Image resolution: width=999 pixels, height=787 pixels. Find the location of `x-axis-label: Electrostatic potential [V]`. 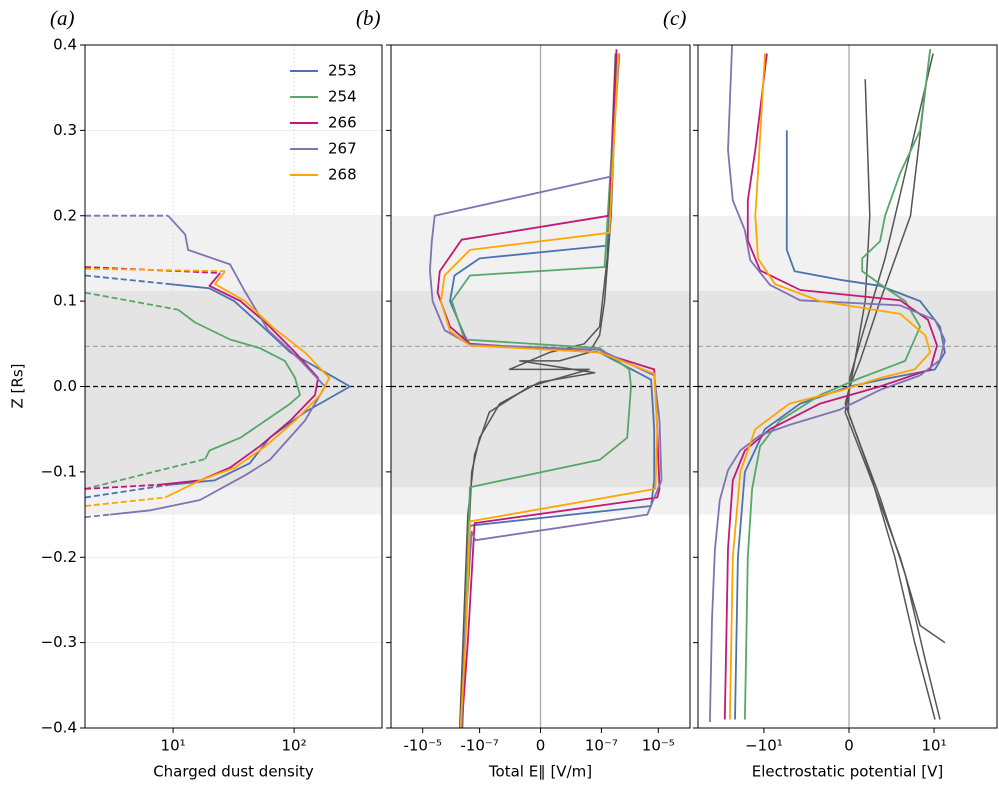

x-axis-label: Electrostatic potential [V] is located at coordinates (847, 772).